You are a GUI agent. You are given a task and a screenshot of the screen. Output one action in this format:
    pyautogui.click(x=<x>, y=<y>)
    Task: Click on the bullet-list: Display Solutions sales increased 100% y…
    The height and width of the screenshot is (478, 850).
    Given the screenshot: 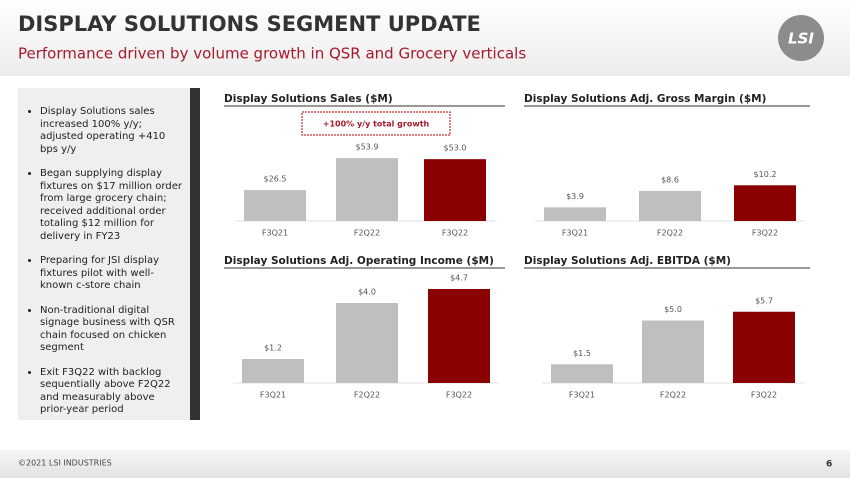 What is the action you would take?
    pyautogui.click(x=104, y=252)
    